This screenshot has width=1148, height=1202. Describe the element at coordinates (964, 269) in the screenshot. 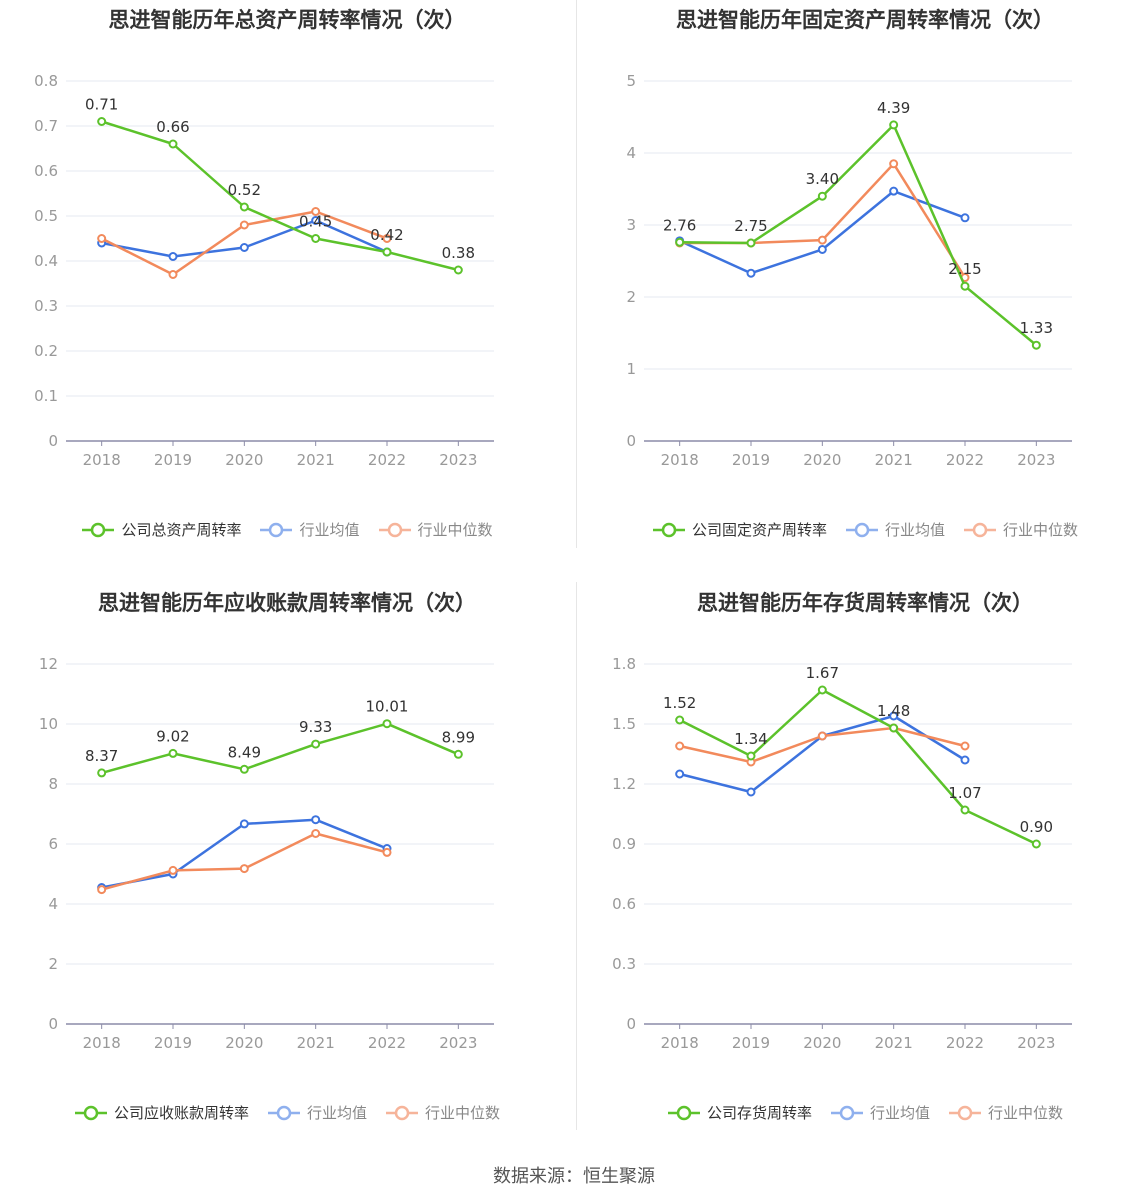

I see `data-label: 2.15` at that location.